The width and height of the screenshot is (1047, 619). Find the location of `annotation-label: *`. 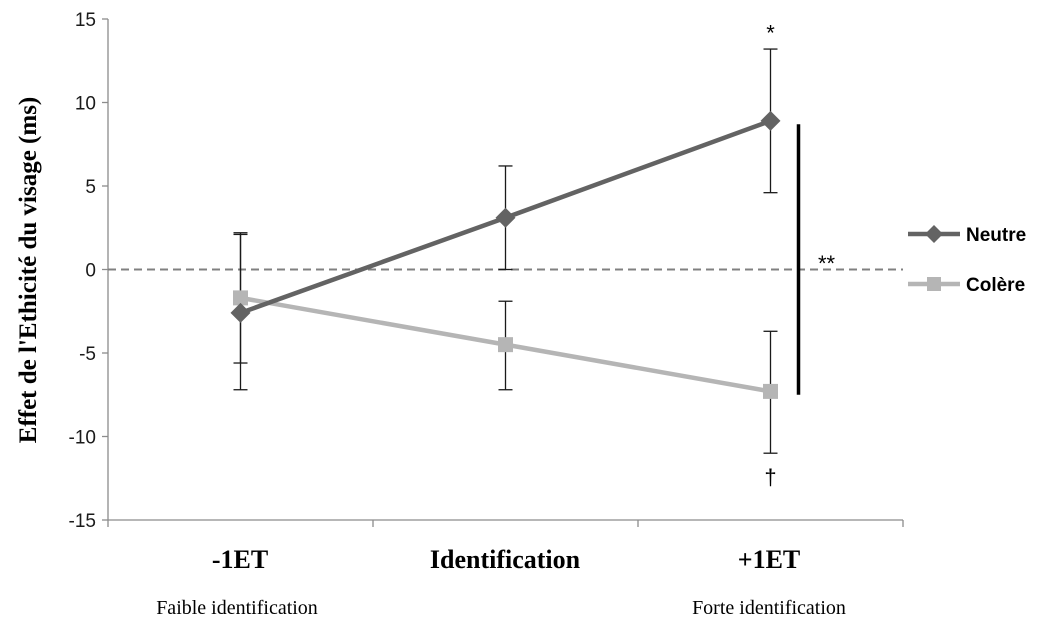

annotation-label: * is located at coordinates (770, 32).